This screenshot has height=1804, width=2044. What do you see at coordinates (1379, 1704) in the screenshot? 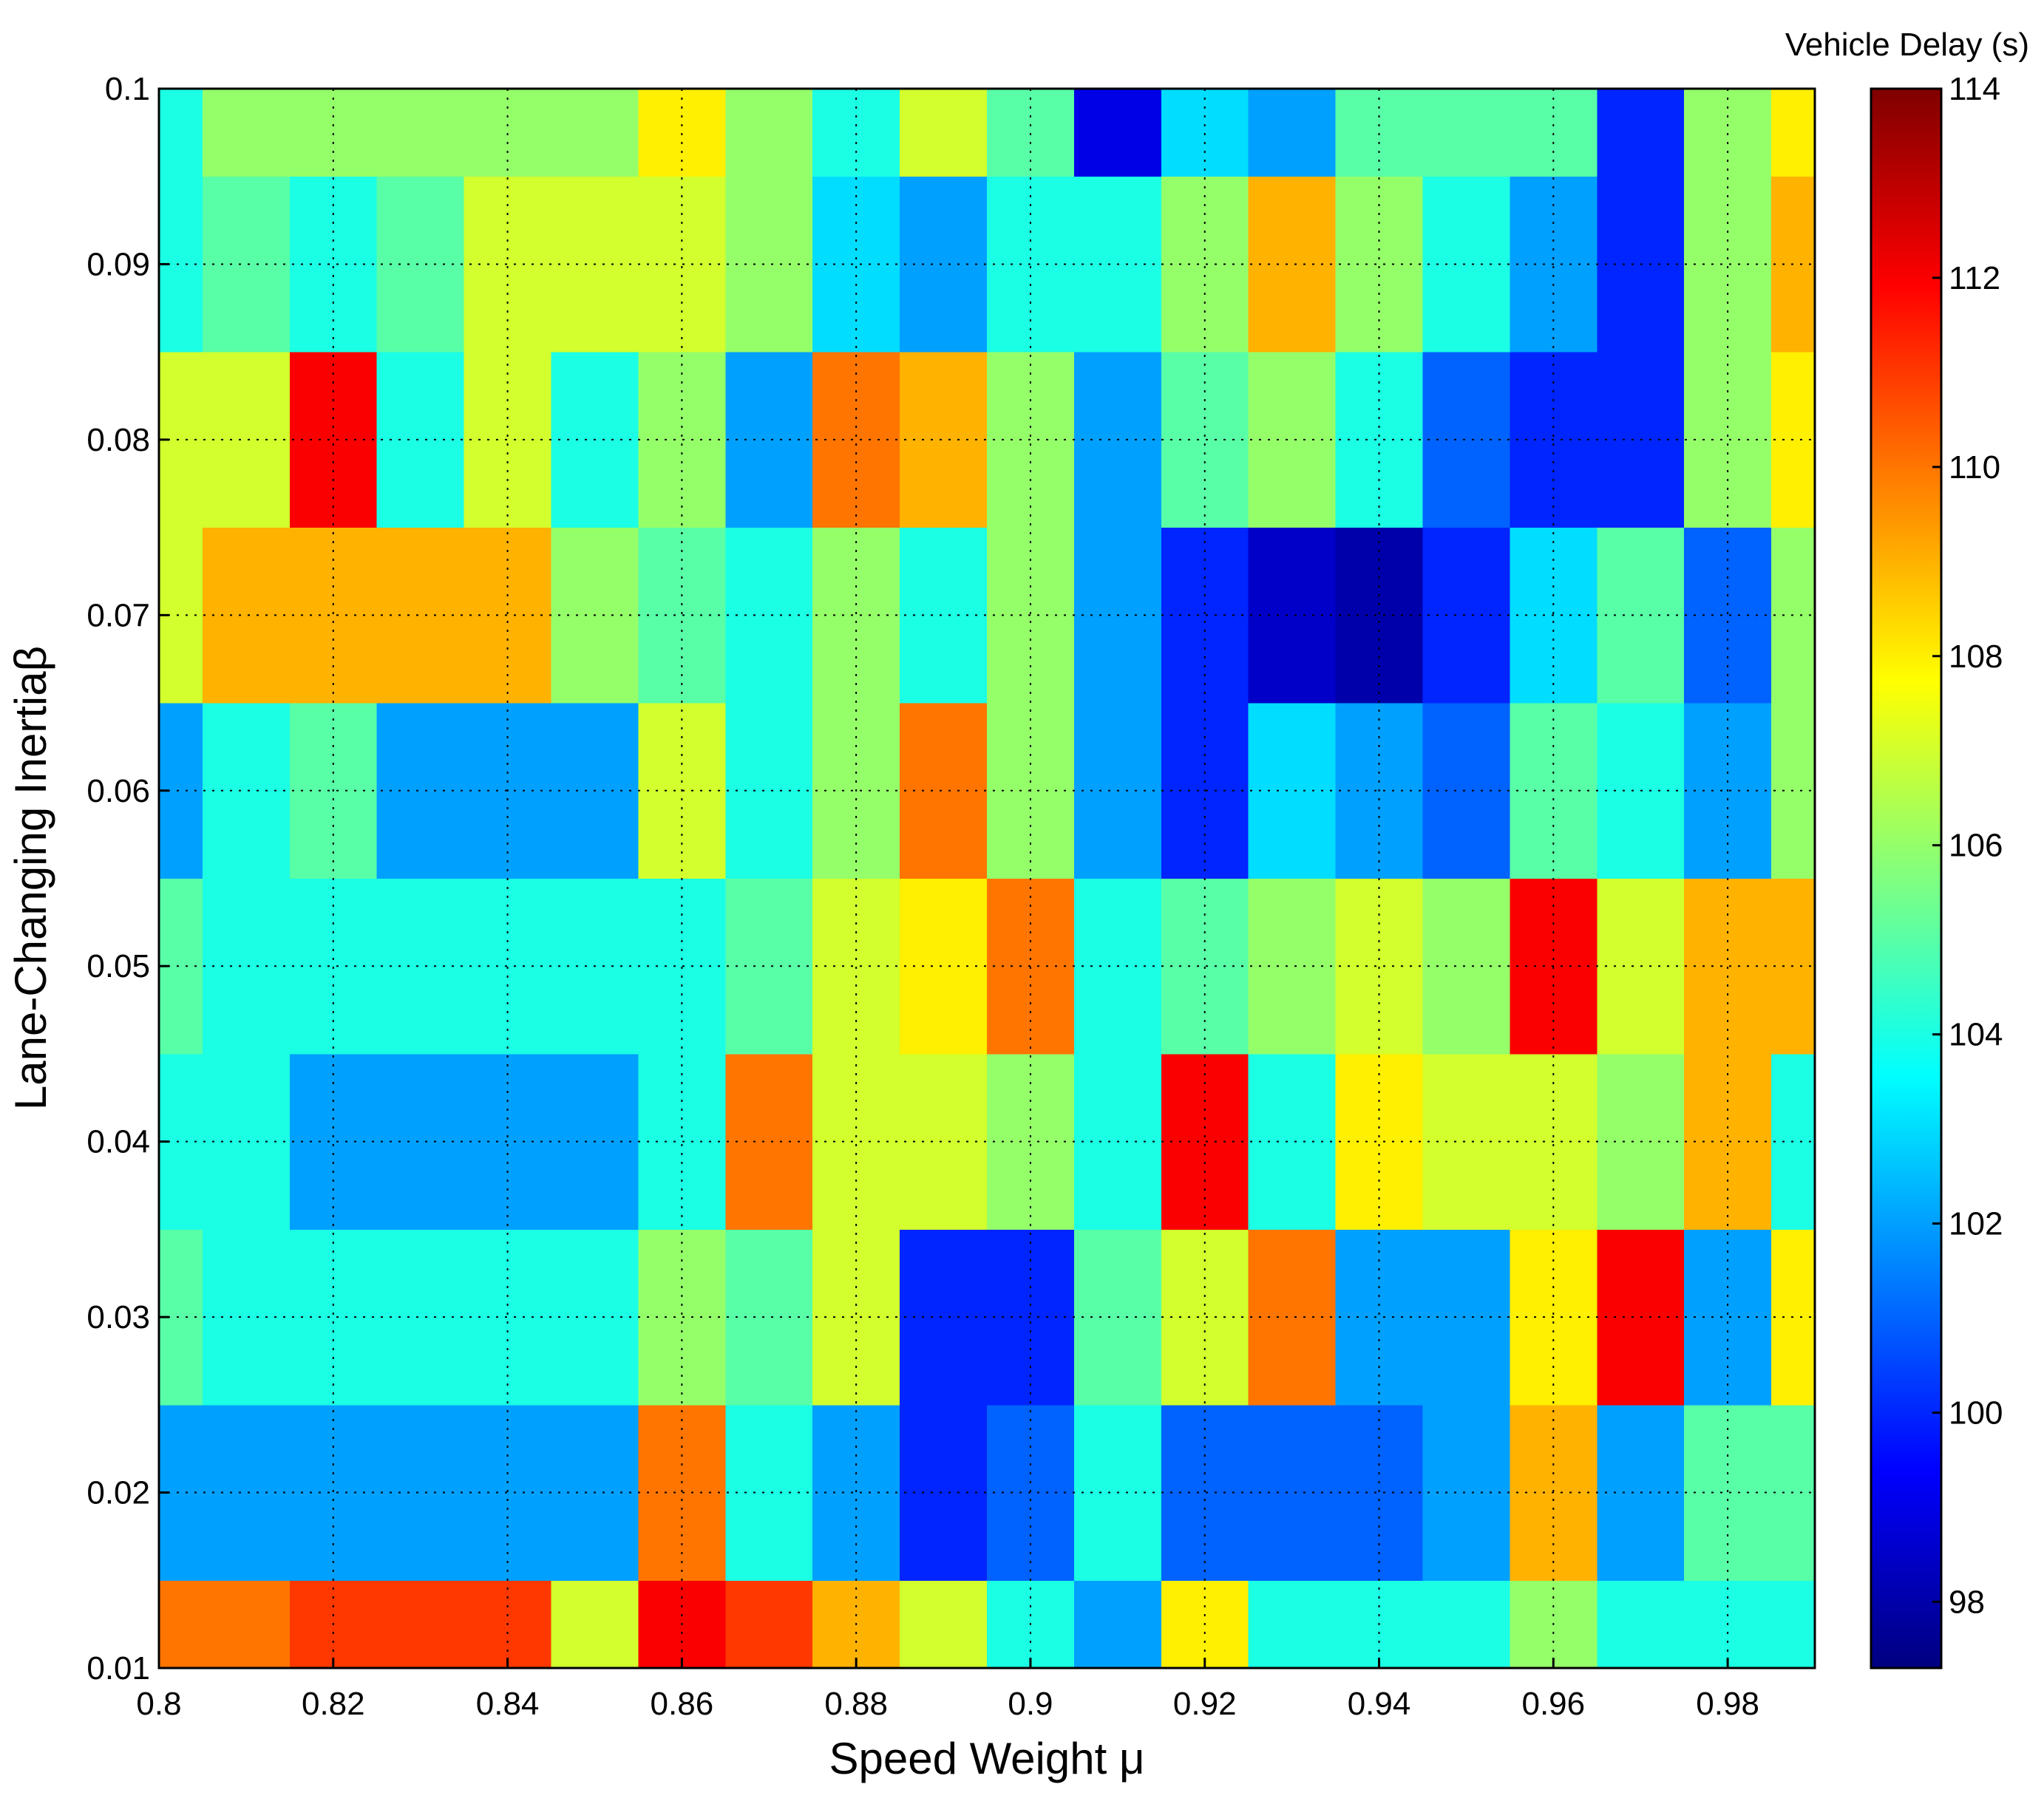
I see `x-tick-label: 0.94` at bounding box center [1379, 1704].